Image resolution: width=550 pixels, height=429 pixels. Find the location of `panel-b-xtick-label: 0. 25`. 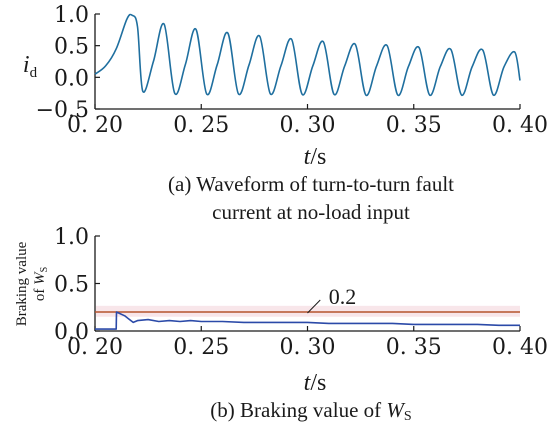

panel-b-xtick-label: 0. 25 is located at coordinates (201, 347).